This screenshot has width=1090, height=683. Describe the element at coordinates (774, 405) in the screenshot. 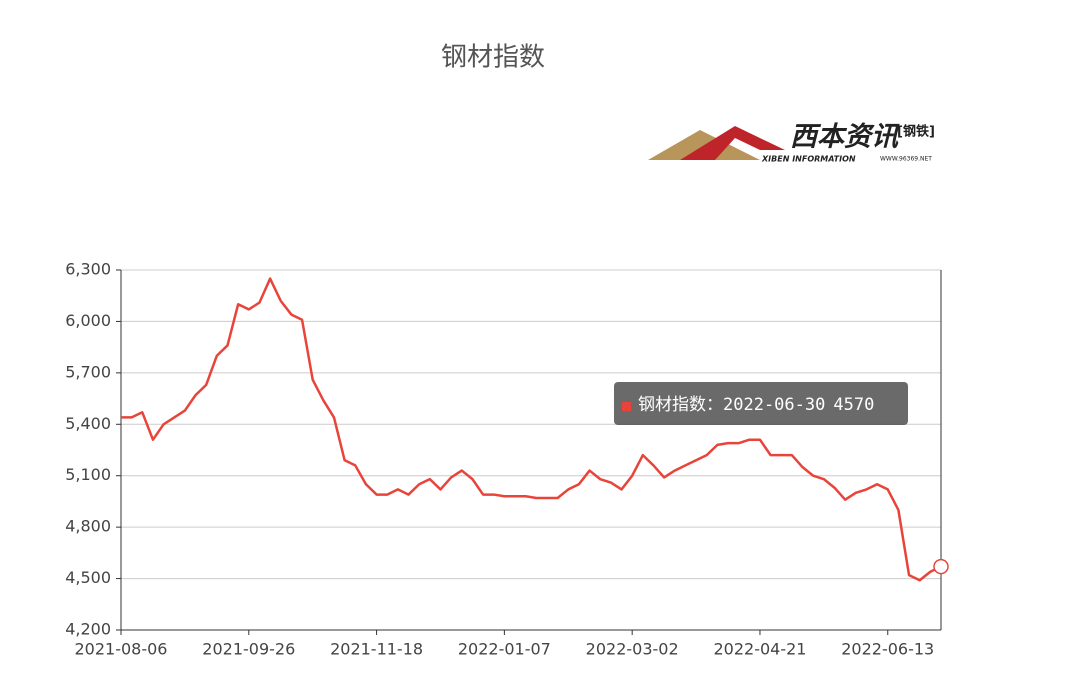

I see `tooltip-category: 2022-06-30` at that location.